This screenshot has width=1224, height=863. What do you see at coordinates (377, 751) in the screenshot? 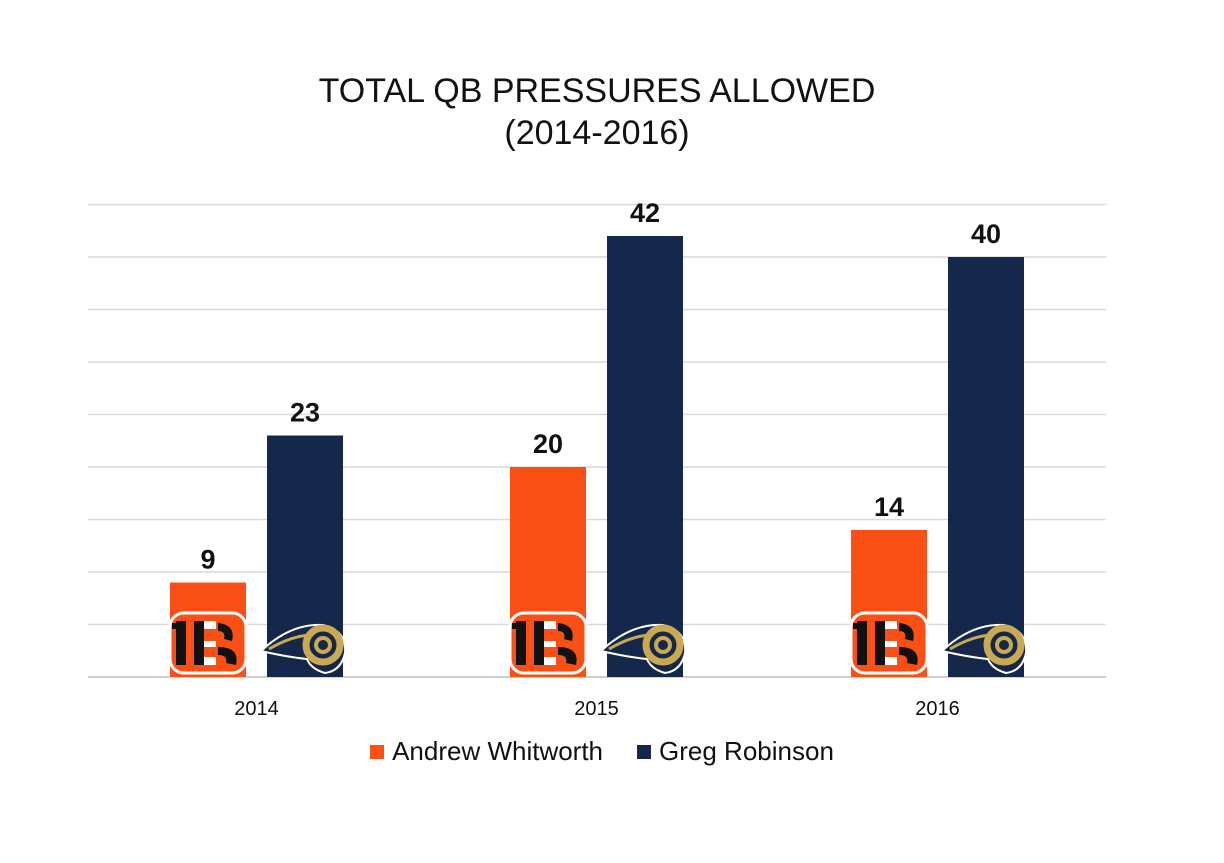
I see `legend-swatch-andrew-whitworth` at bounding box center [377, 751].